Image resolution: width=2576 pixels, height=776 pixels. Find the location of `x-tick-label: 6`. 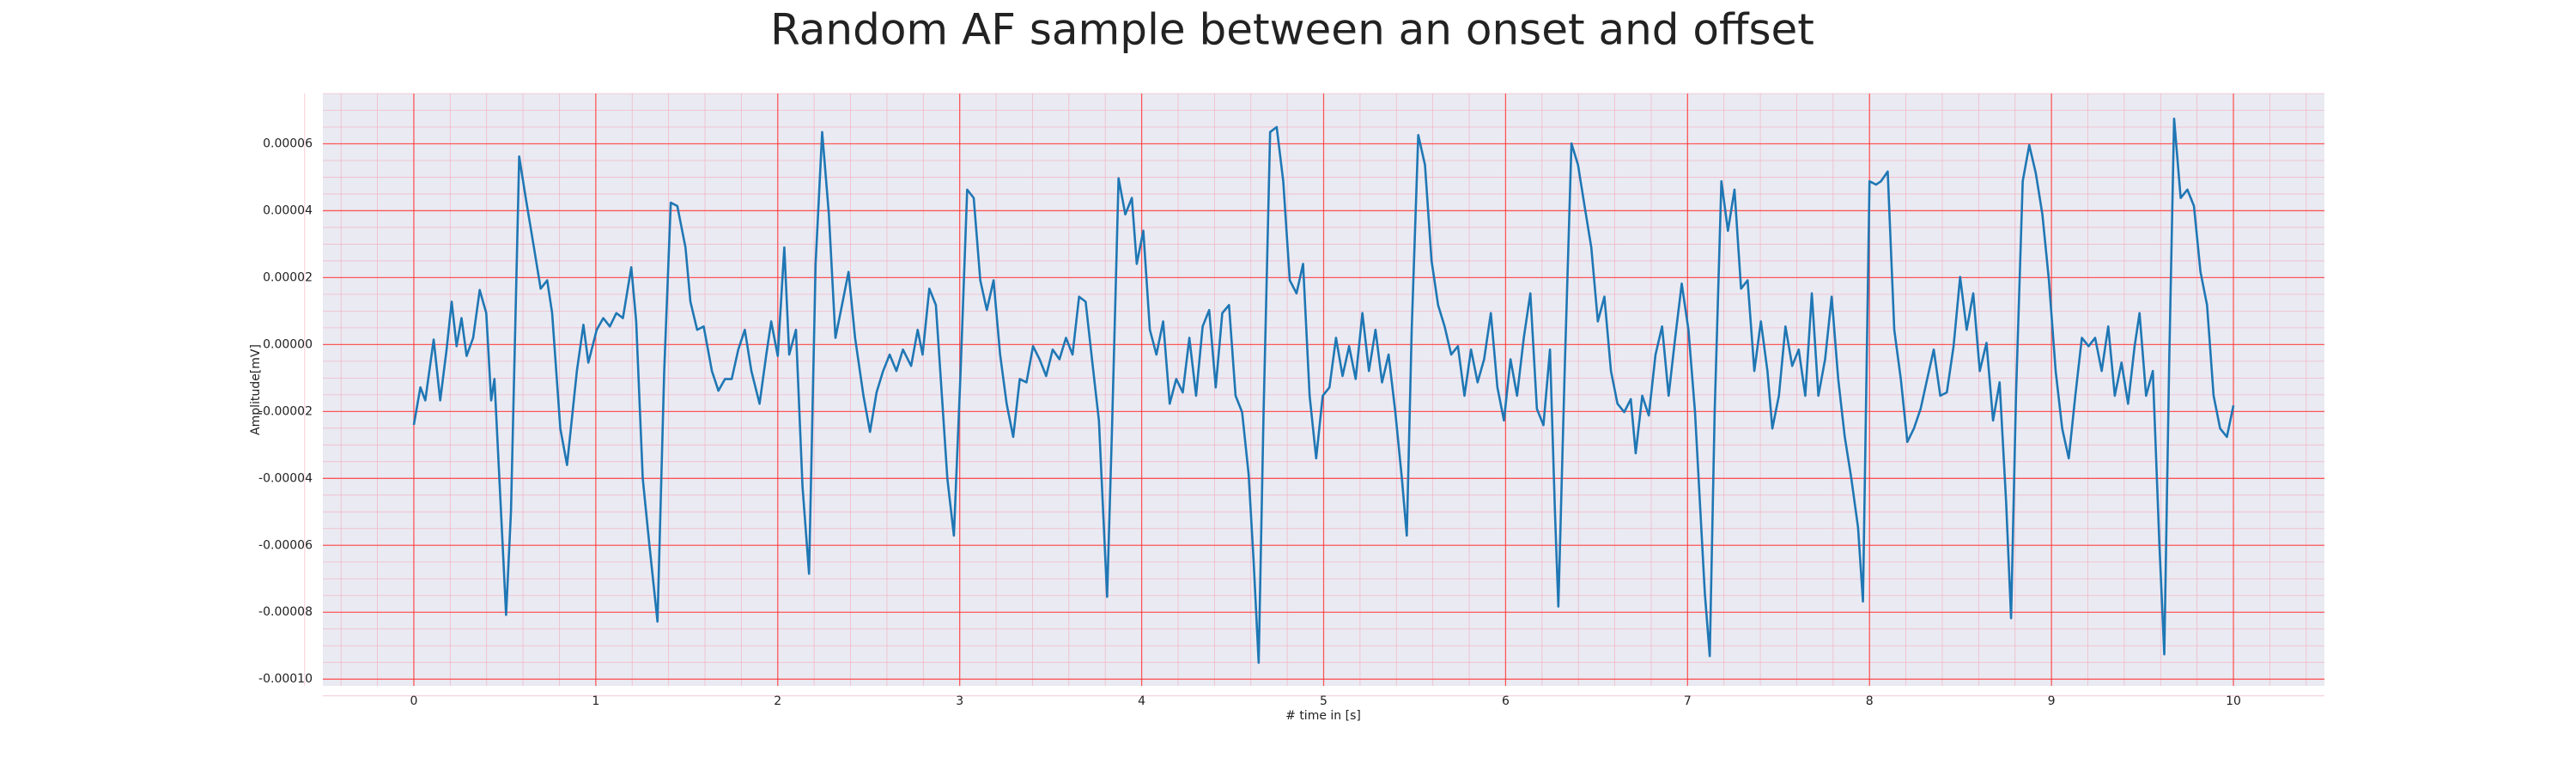

x-tick-label: 6 is located at coordinates (1506, 701).